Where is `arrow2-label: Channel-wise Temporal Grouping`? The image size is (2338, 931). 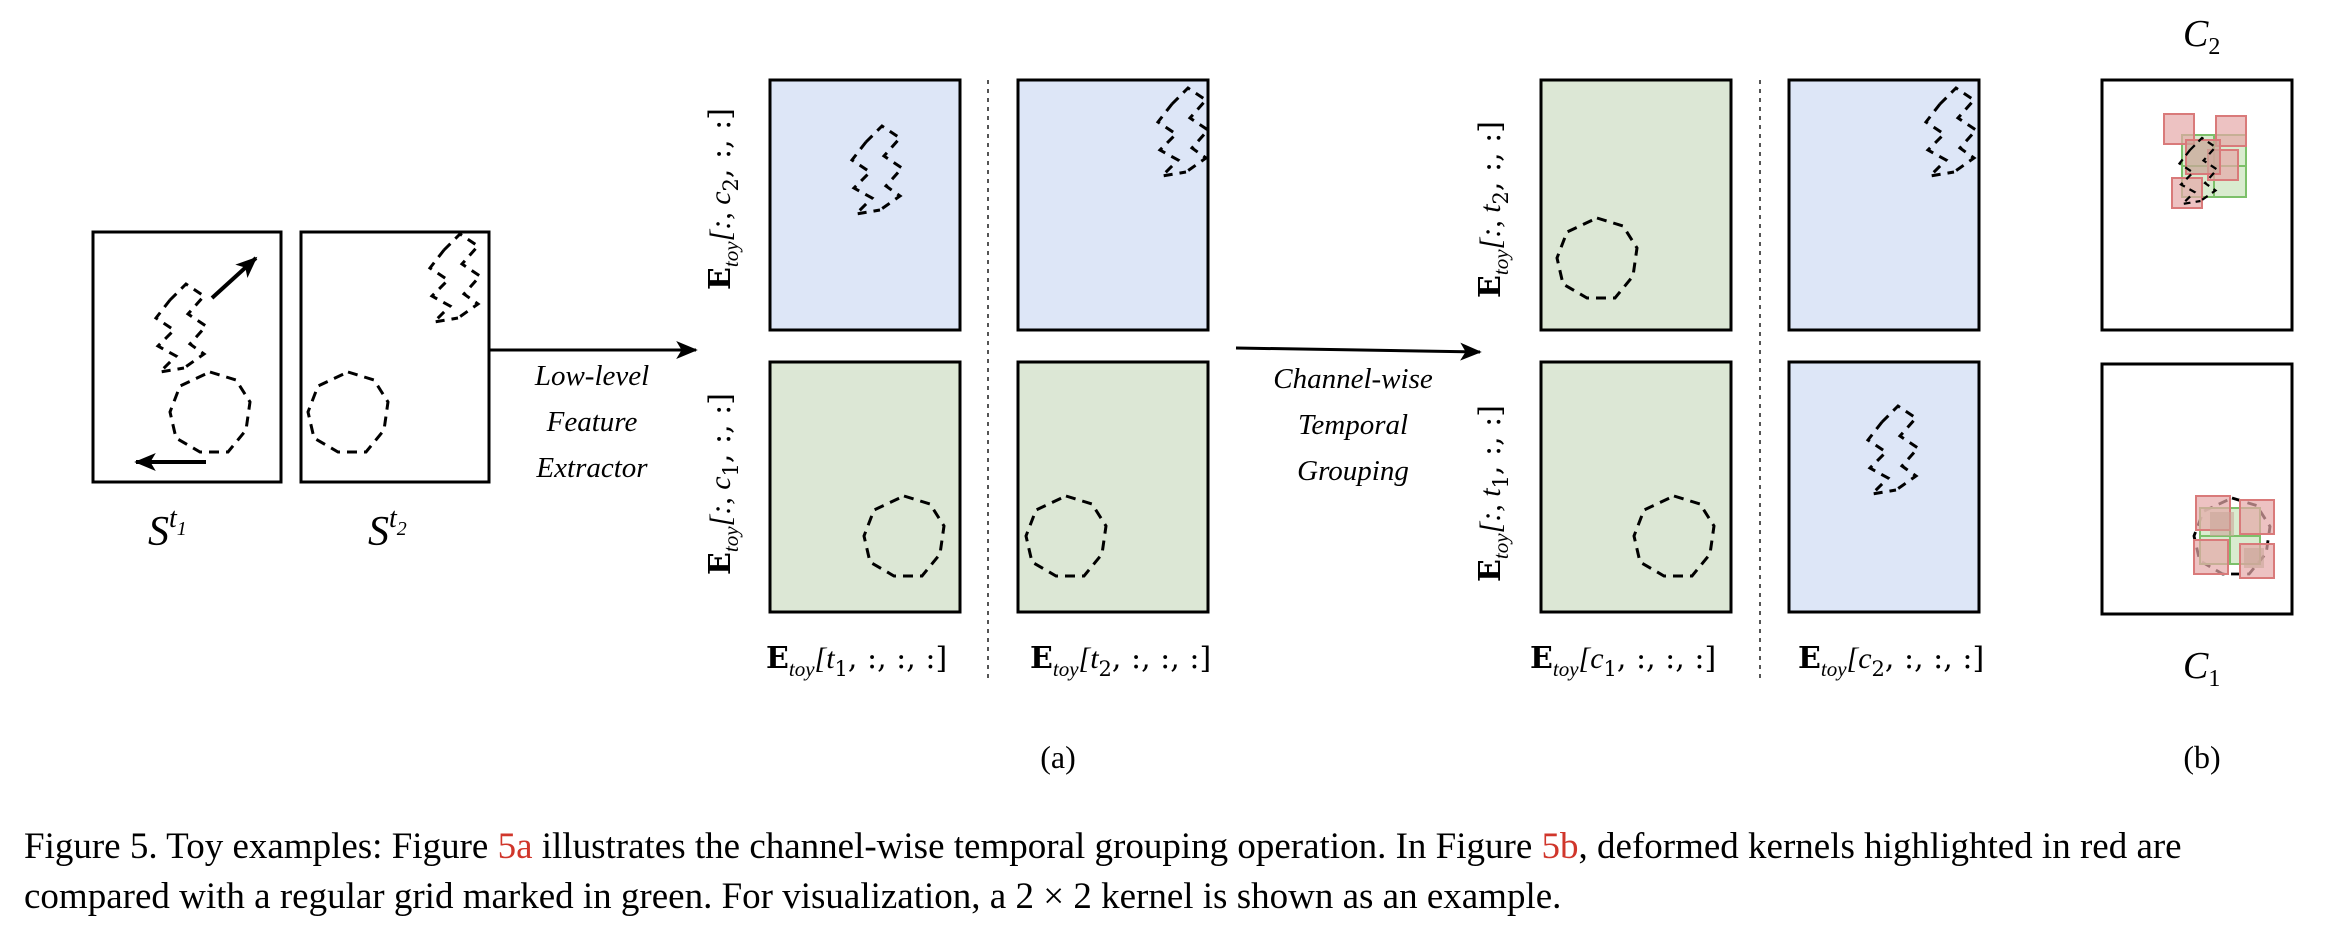
arrow2-label: Channel-wise Temporal Grouping is located at coordinates (1353, 425).